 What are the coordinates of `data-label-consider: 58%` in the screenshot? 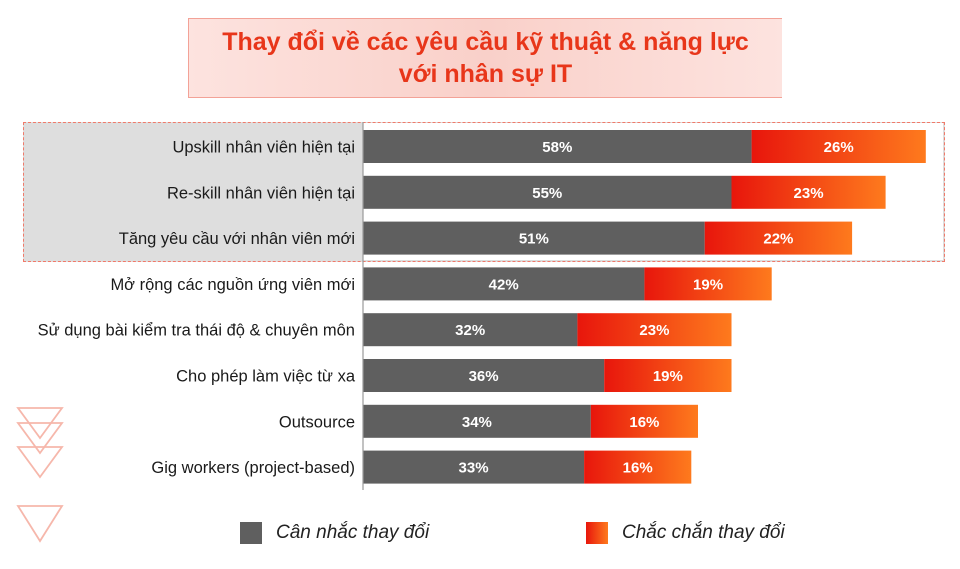 It's located at (557, 147).